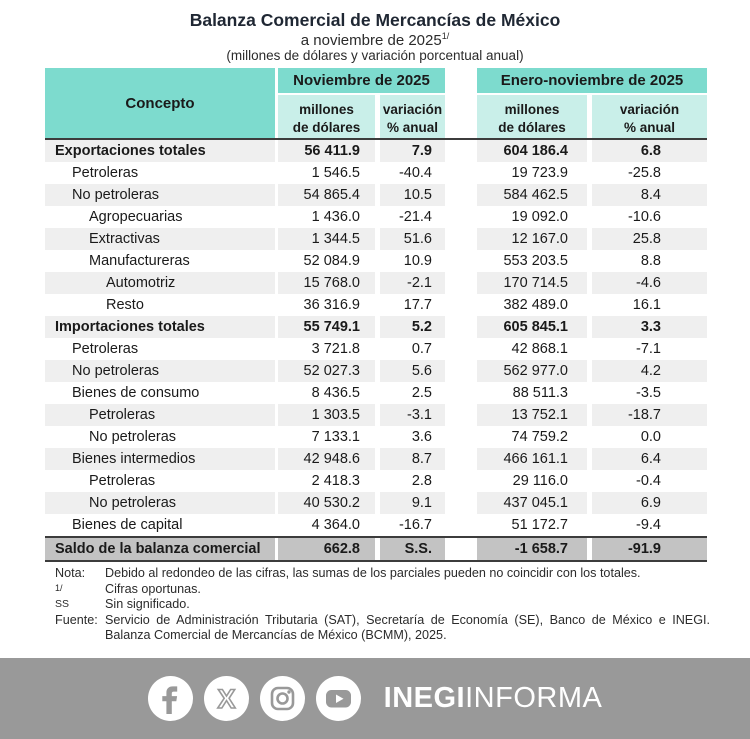 Image resolution: width=750 pixels, height=739 pixels. Describe the element at coordinates (592, 80) in the screenshot. I see `period-header-enero-noviembre: Enero-noviembre de 2025` at that location.